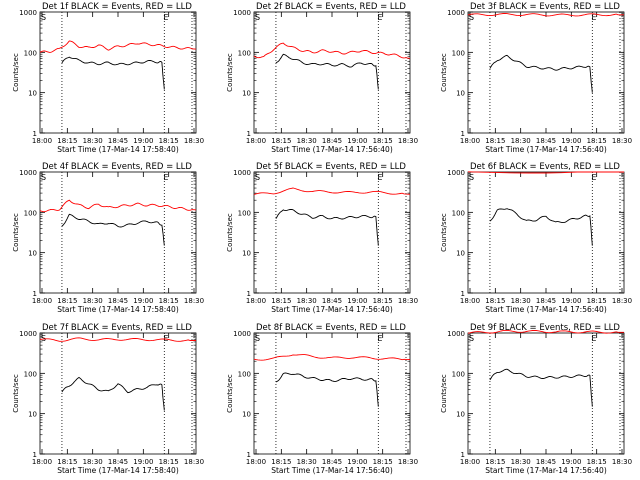 The height and width of the screenshot is (480, 640). What do you see at coordinates (117, 167) in the screenshot?
I see `chart-title: Det 4f BLACK = Events, RED = LLD` at bounding box center [117, 167].